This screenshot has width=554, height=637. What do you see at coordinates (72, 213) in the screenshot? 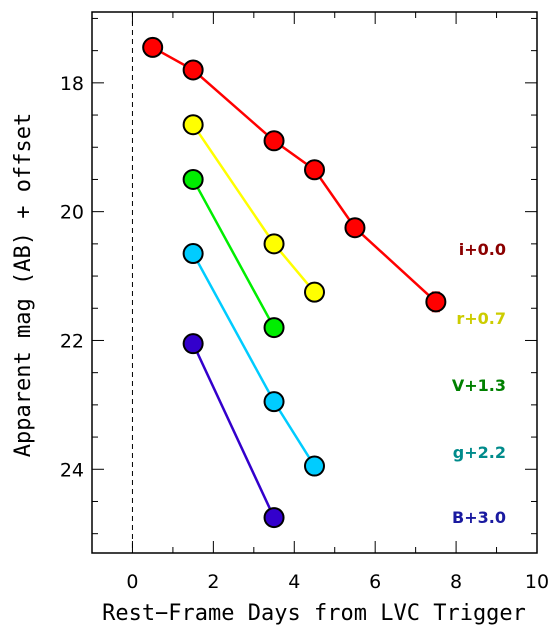
I see `y-tick-label: 20` at bounding box center [72, 213].